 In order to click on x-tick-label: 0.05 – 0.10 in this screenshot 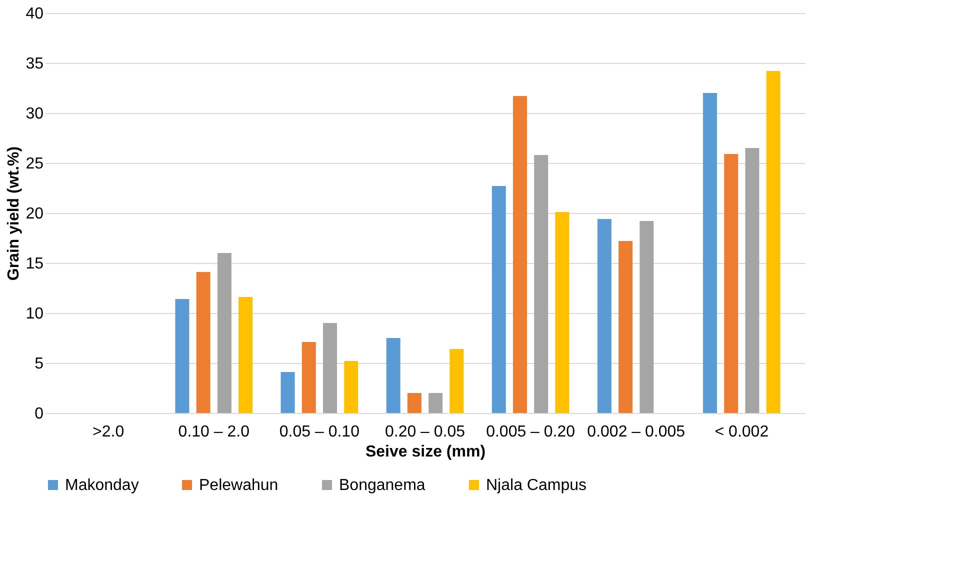, I will do `click(319, 432)`.